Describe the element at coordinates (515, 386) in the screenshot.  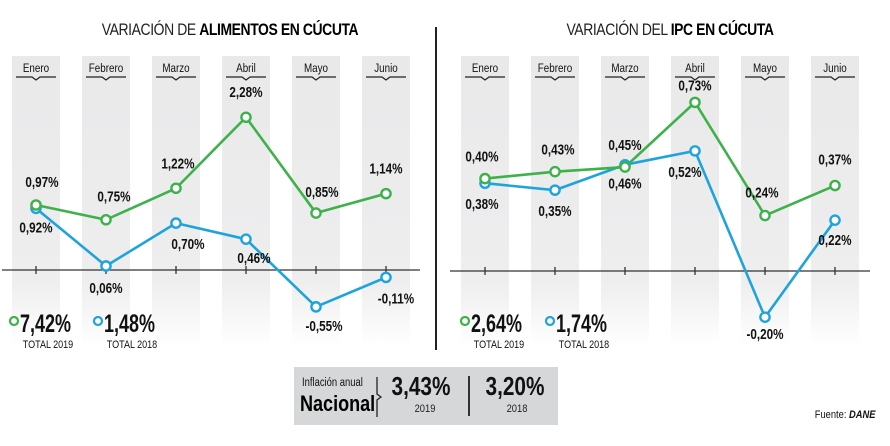
I see `national-value-2018: 3,20%` at that location.